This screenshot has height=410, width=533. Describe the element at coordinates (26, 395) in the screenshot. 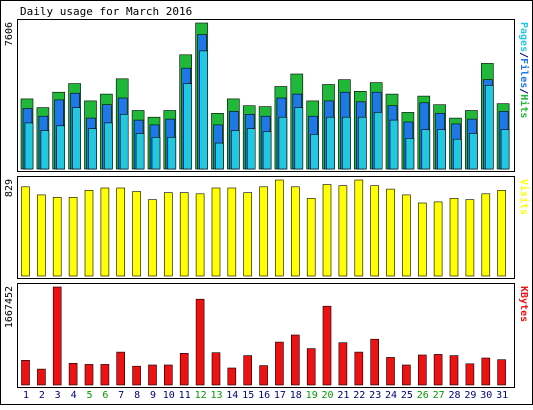

I see `day-label-1: 1` at that location.